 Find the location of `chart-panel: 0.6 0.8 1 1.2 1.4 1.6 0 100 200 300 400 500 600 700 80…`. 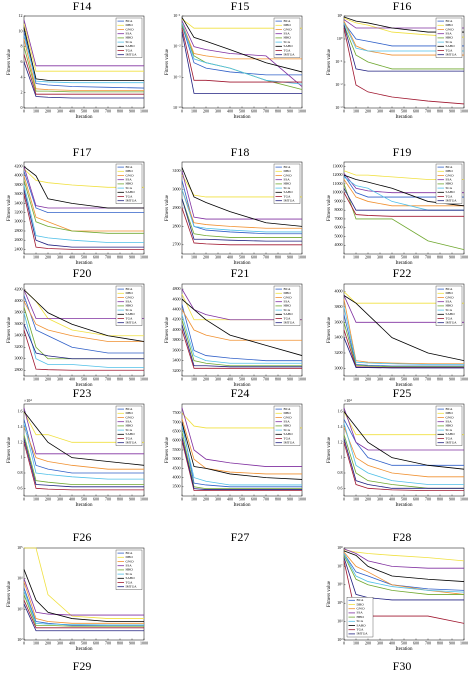

chart-panel: 0.6 0.8 1 1.2 1.4 1.6 0 100 200 300 400 500 600 700 80… is located at coordinates (397, 453).